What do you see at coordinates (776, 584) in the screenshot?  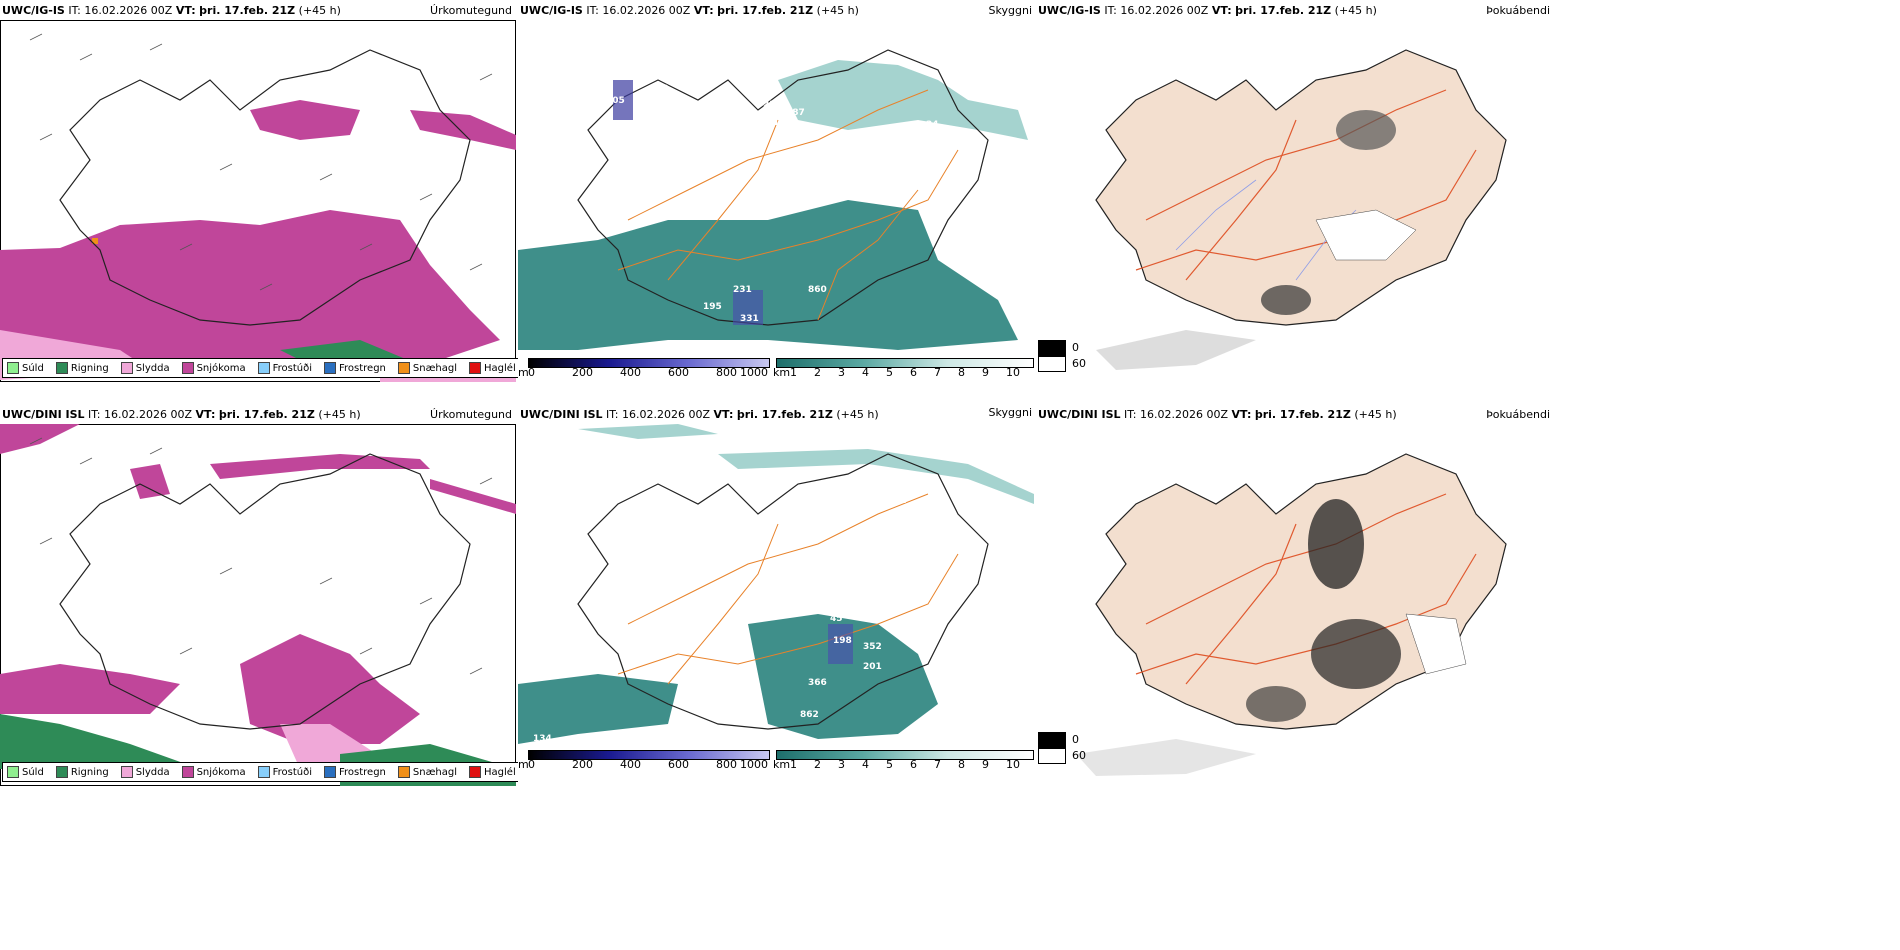 I see `visibility-map` at bounding box center [776, 584].